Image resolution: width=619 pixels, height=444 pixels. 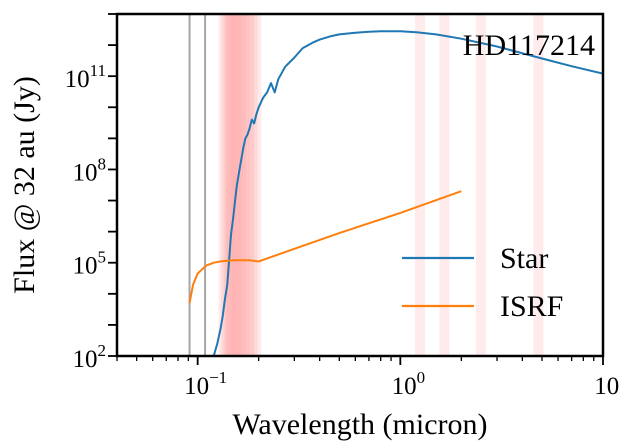 I want to click on legend-label-star: Star, so click(x=524, y=258).